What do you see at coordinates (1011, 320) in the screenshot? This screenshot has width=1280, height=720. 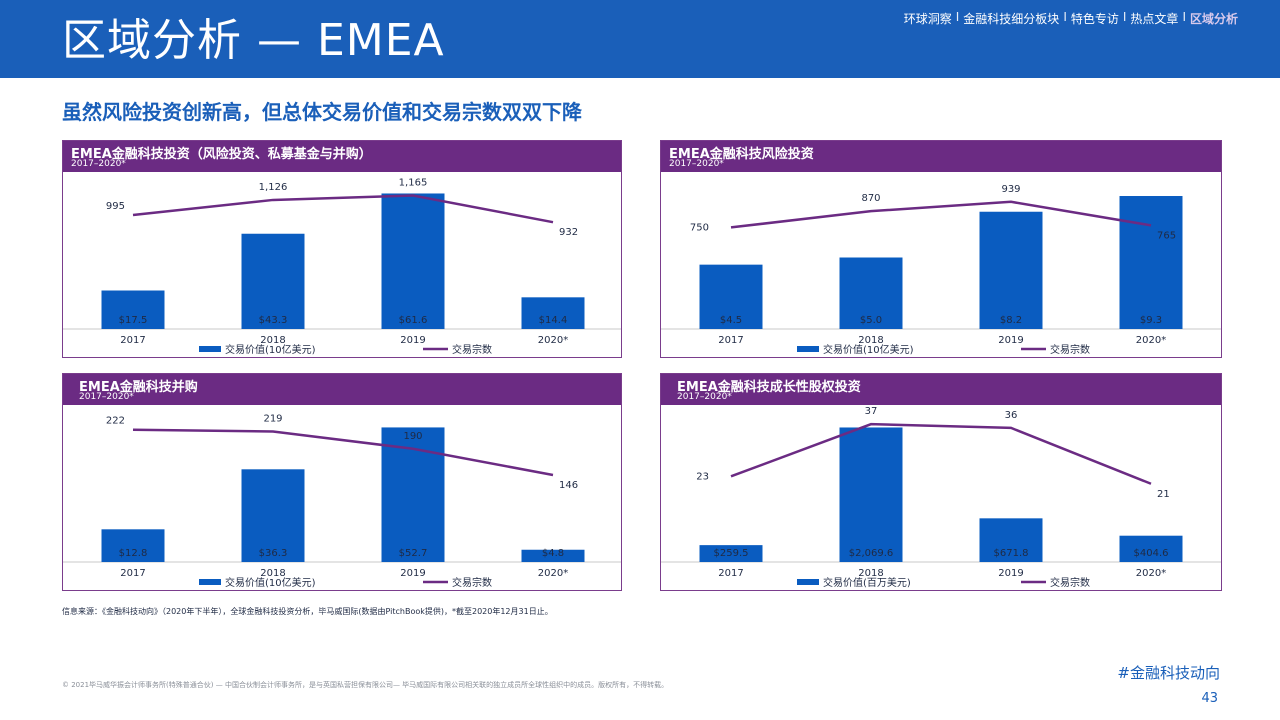 I see `bar-value-label: $8.2` at bounding box center [1011, 320].